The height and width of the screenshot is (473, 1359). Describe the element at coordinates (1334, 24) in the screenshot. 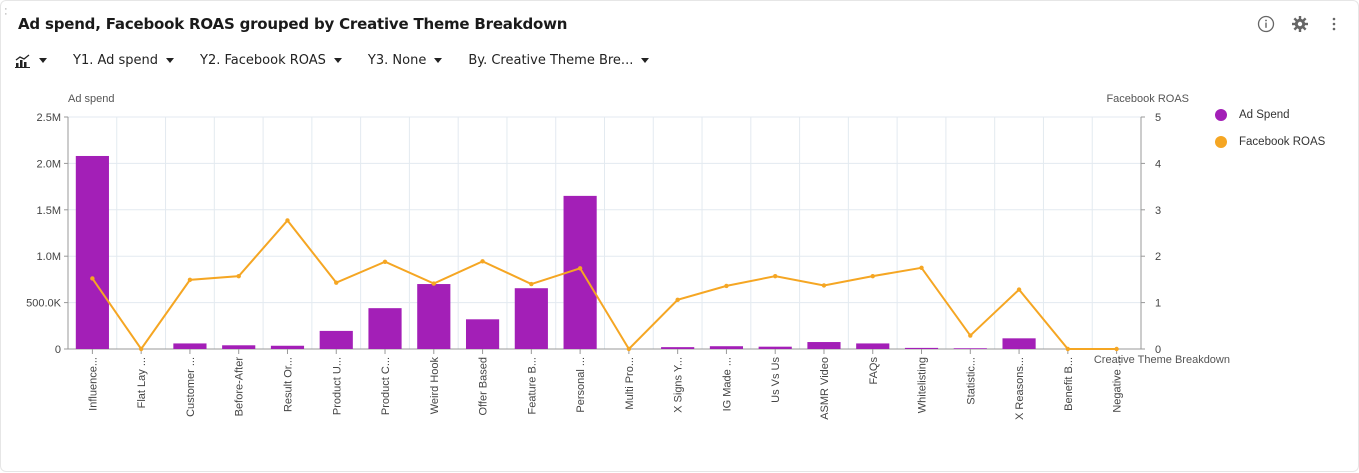

I see `more-vertical-icon` at that location.